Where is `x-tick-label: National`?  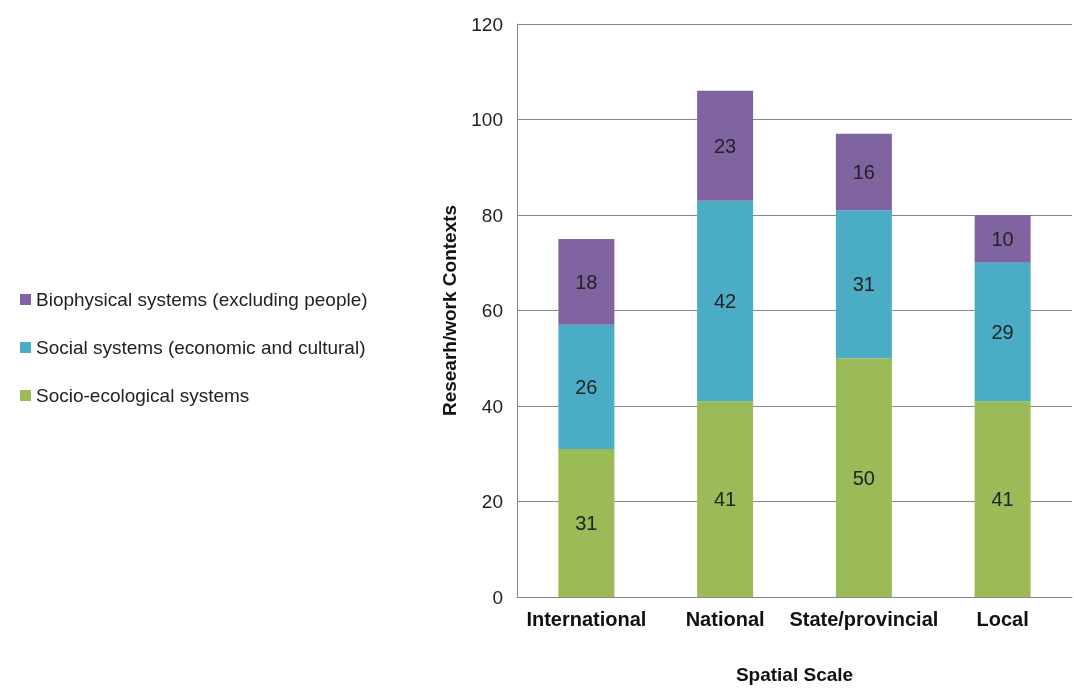
x-tick-label: National is located at coordinates (725, 619).